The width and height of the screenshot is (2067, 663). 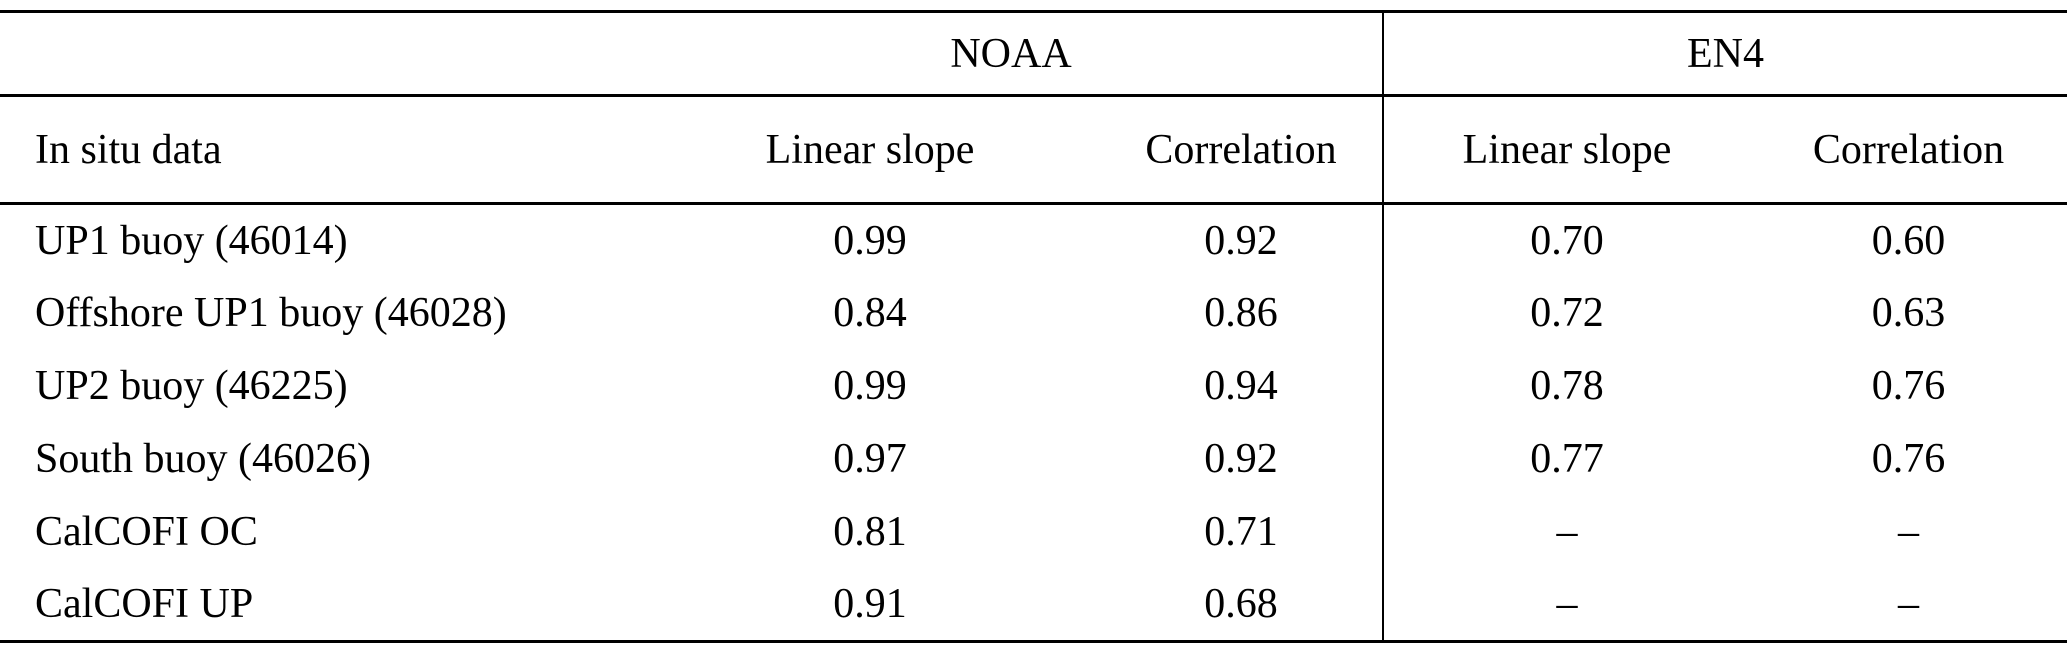 I want to click on table-row-calcofi-oc: CalCOFI OC 0.81 0.71 – –, so click(x=1033, y=532).